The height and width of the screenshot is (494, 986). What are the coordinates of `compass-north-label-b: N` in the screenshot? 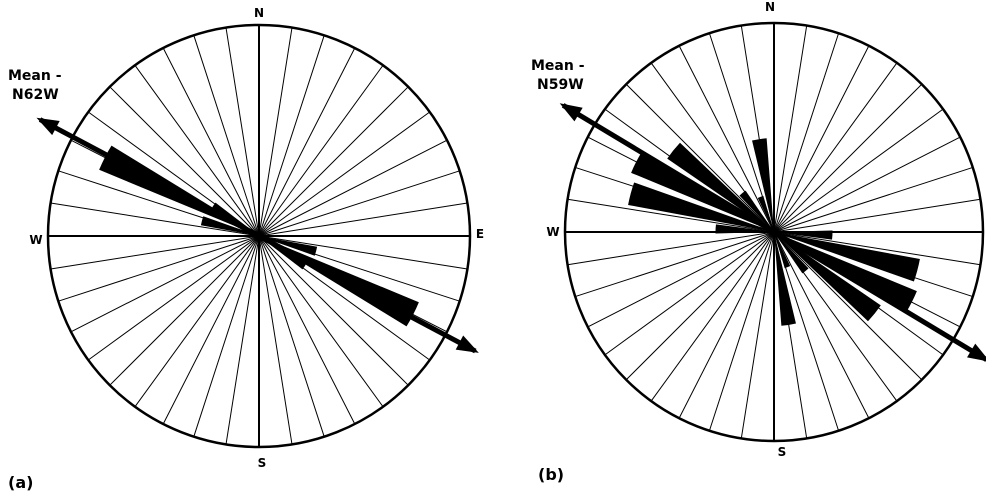 It's located at (770, 7).